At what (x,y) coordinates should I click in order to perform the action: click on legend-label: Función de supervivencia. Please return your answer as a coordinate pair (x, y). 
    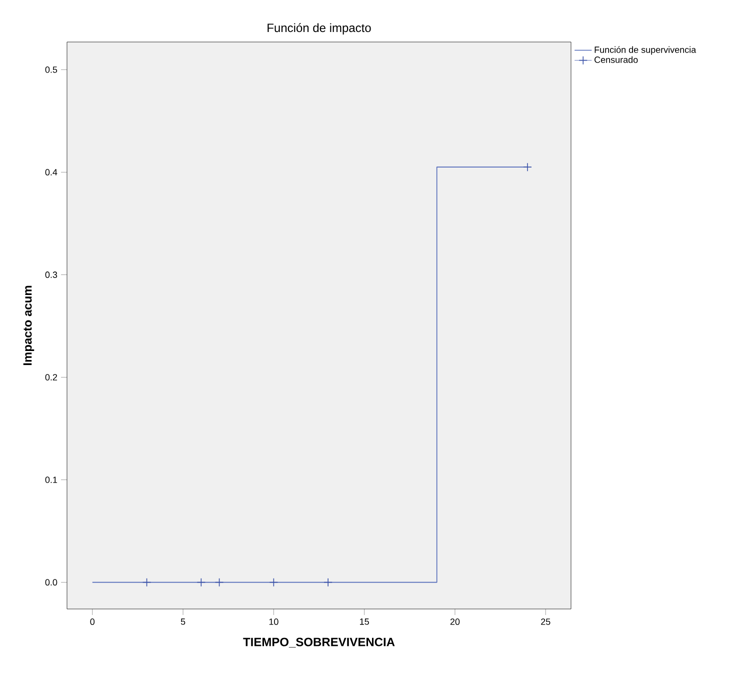
    Looking at the image, I should click on (645, 50).